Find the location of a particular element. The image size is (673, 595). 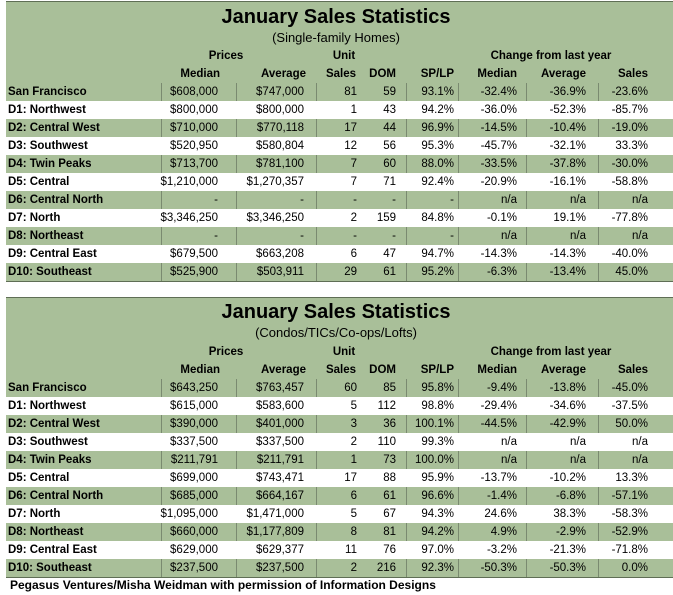

days-on-market: 159 is located at coordinates (386, 218).